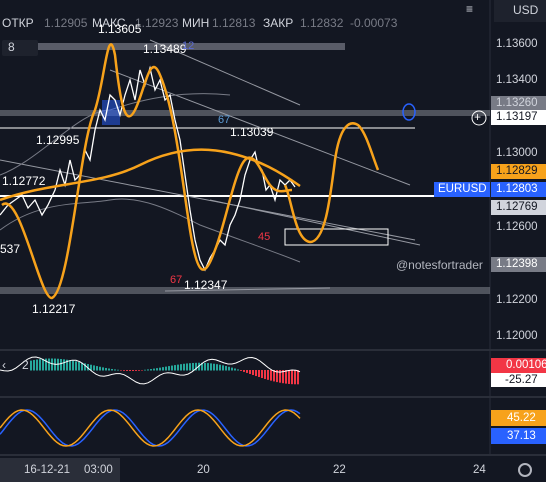 Image resolution: width=546 pixels, height=482 pixels. Describe the element at coordinates (336, 237) in the screenshot. I see `target-box` at that location.